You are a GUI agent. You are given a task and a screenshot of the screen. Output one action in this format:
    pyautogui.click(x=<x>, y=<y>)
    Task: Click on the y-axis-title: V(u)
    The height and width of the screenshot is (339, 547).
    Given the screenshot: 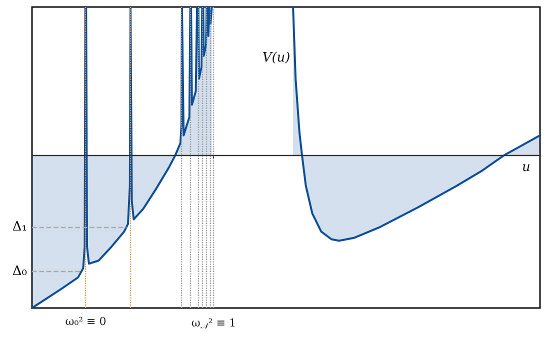 What is the action you would take?
    pyautogui.click(x=276, y=58)
    